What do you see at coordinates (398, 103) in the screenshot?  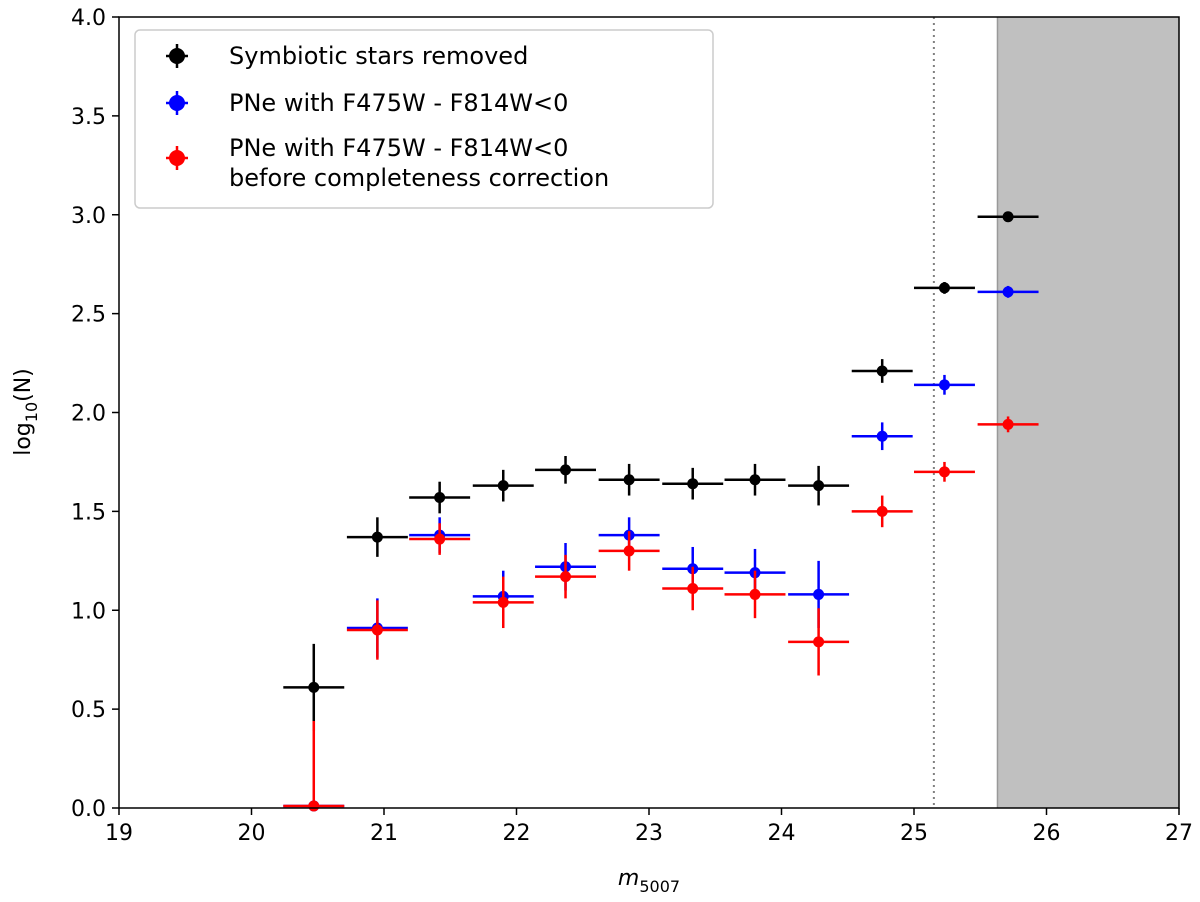 I see `legend-label: PNe with F475W - F814W<0` at bounding box center [398, 103].